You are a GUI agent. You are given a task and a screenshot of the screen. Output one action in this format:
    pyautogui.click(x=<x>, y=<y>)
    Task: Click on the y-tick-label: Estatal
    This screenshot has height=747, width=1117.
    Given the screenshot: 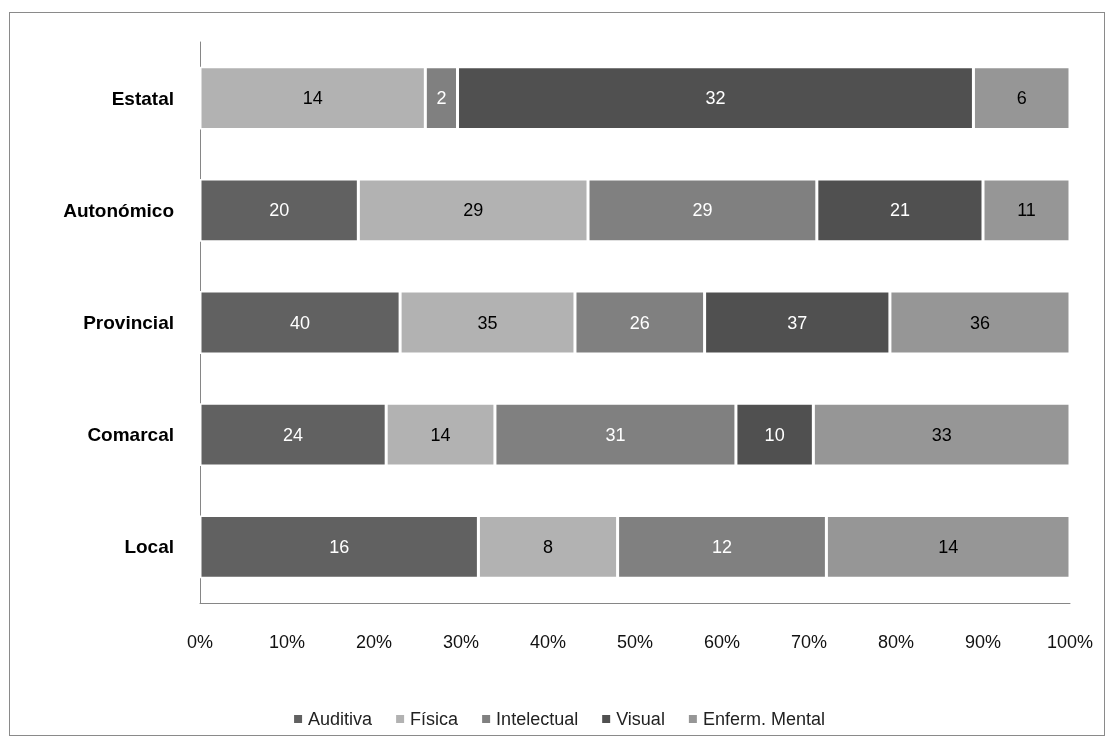 What is the action you would take?
    pyautogui.click(x=142, y=98)
    